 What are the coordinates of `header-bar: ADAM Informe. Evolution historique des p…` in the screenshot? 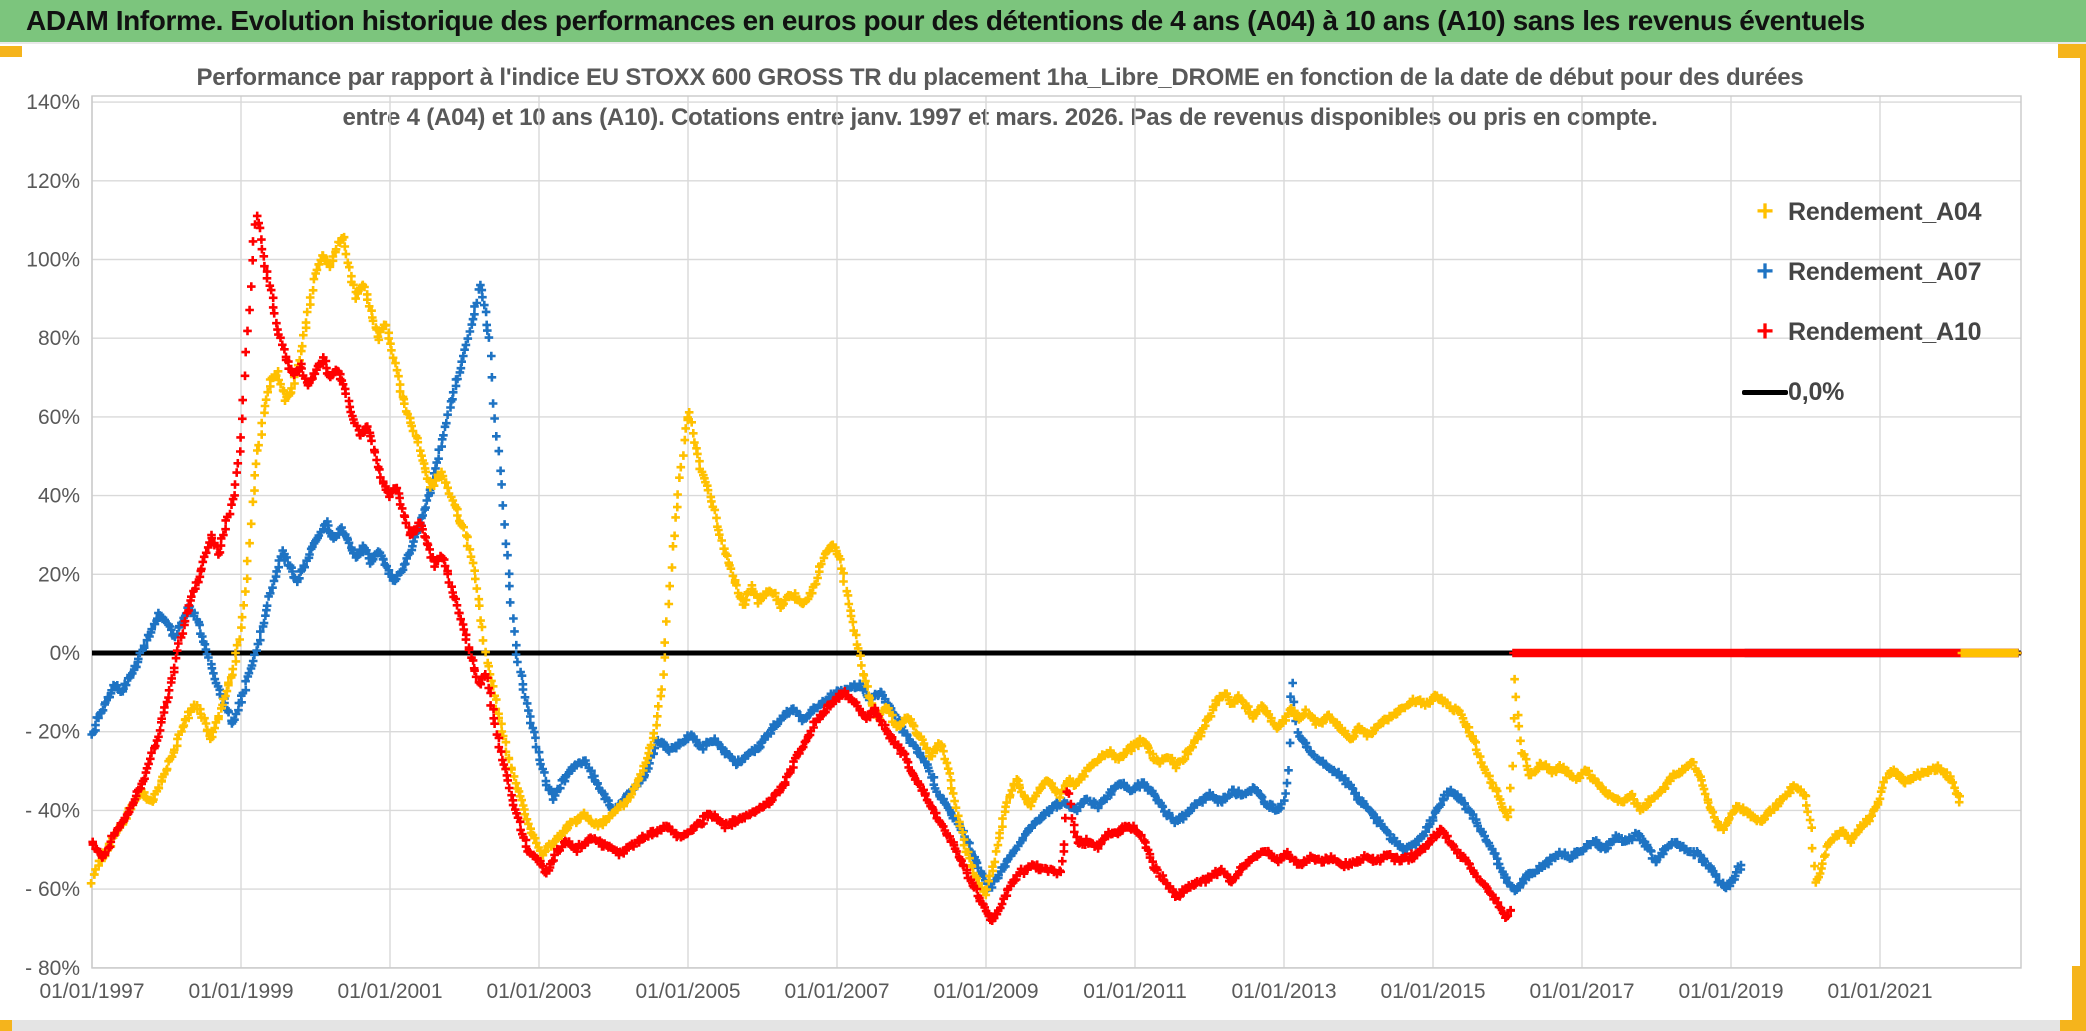 It's located at (1043, 22).